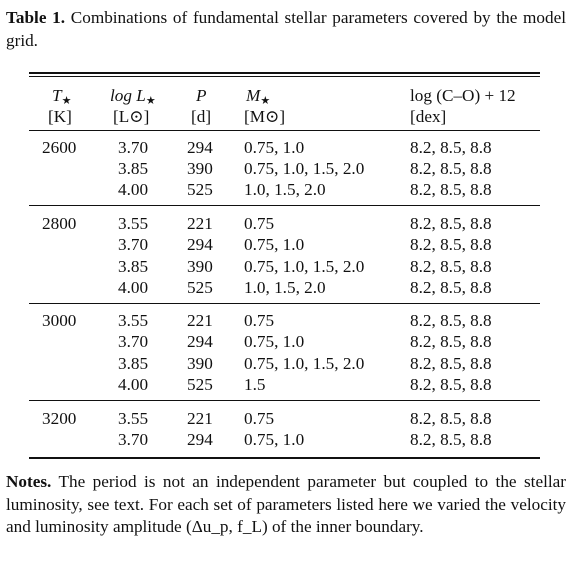 This screenshot has width=570, height=563. I want to click on header-temperature: T★, so click(62, 96).